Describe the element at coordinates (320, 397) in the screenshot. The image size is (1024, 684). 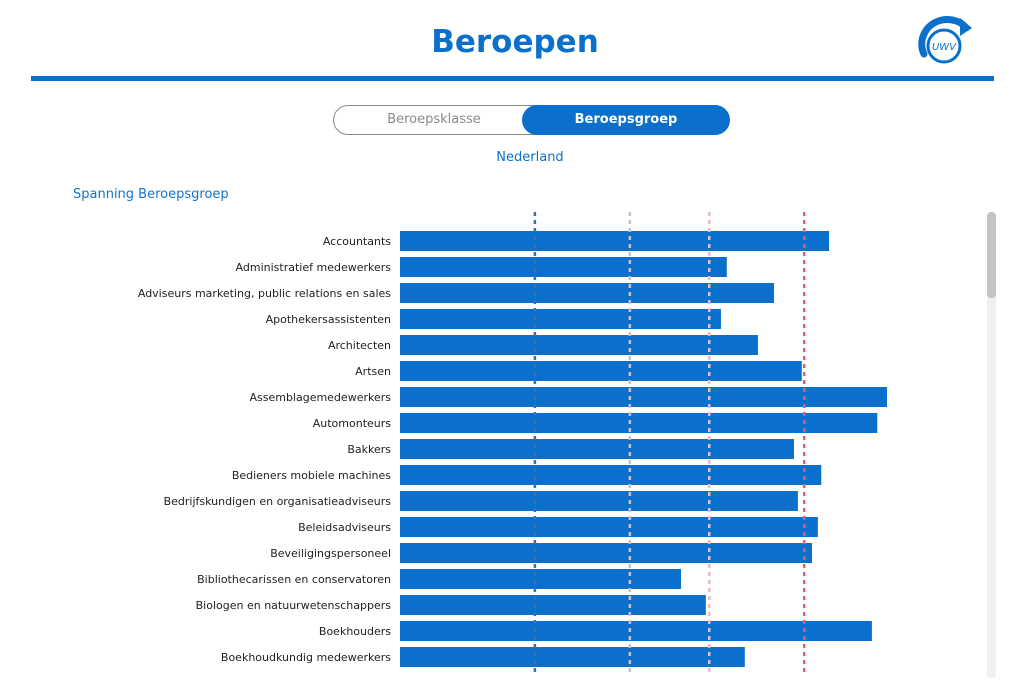
I see `category-label: Assemblagemedewerkers` at that location.